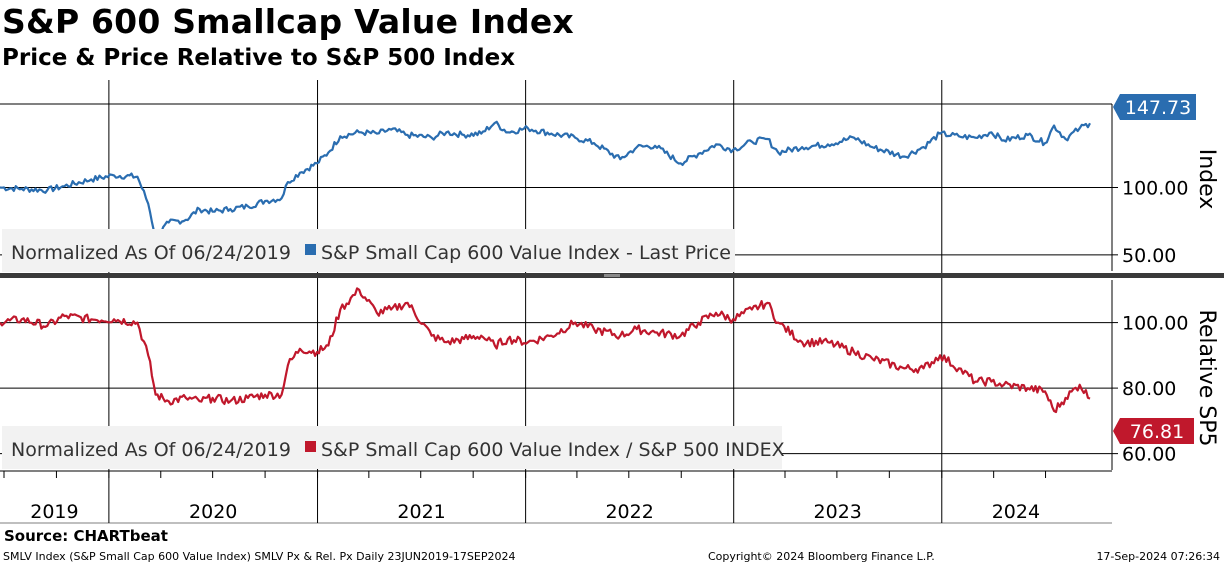  Describe the element at coordinates (1155, 189) in the screenshot. I see `top-y-tick-label: 100.00` at that location.